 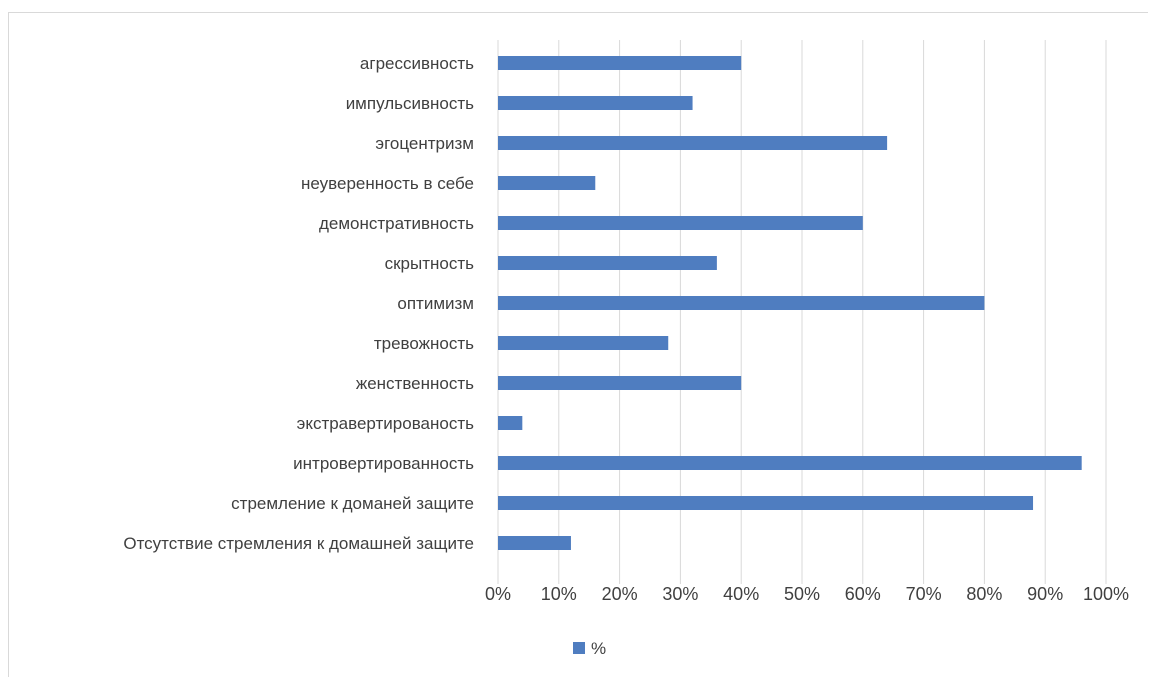 What do you see at coordinates (417, 63) in the screenshot?
I see `category-label: агрессивность` at bounding box center [417, 63].